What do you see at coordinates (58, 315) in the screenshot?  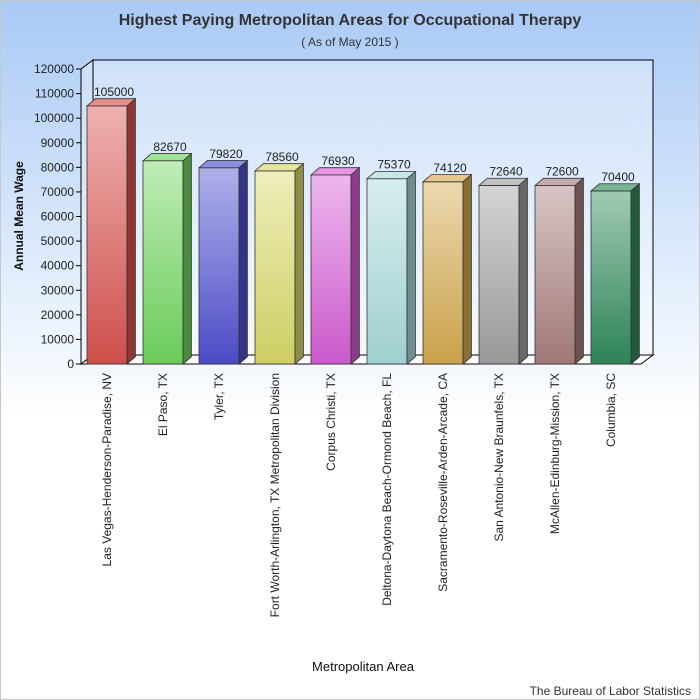 I see `y-tick-label: 20000` at bounding box center [58, 315].